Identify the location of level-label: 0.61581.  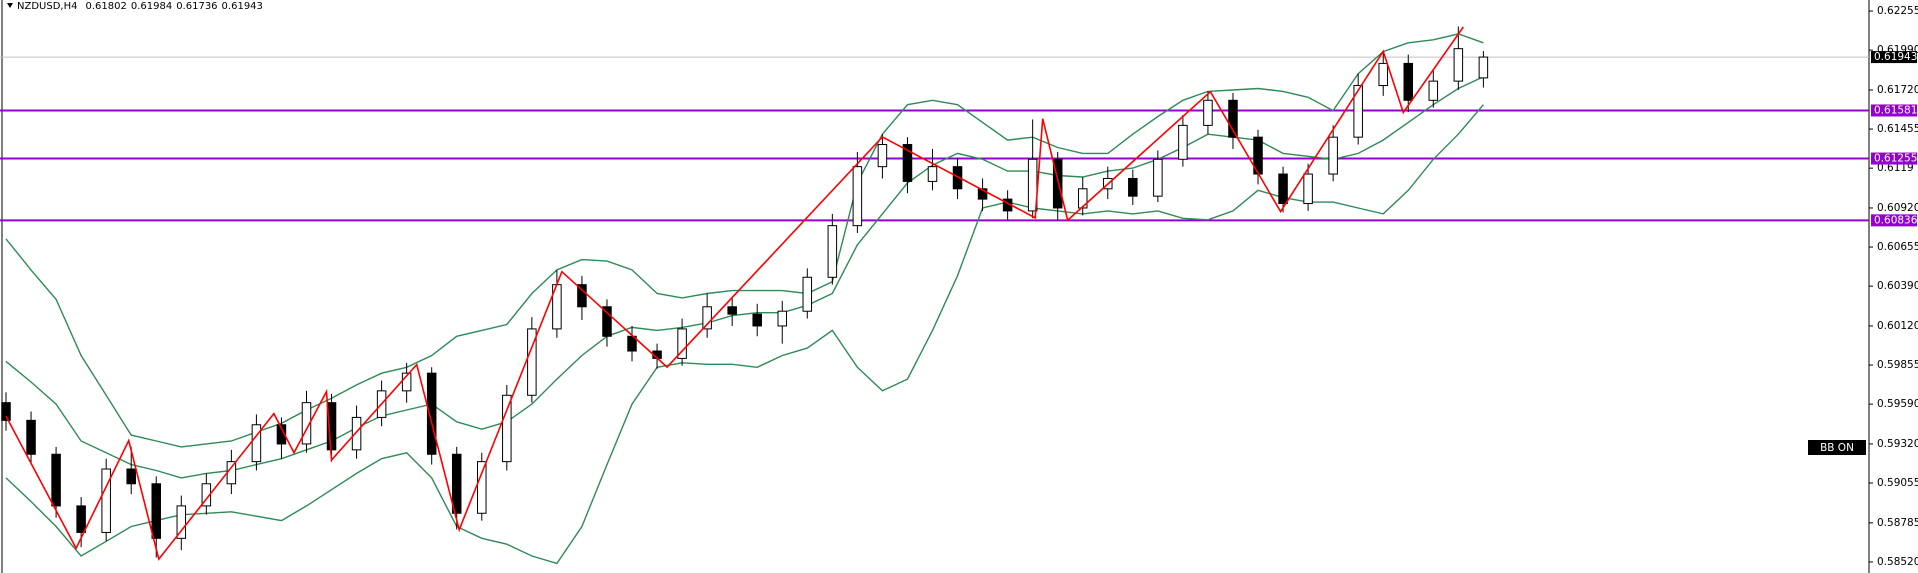
(1895, 110).